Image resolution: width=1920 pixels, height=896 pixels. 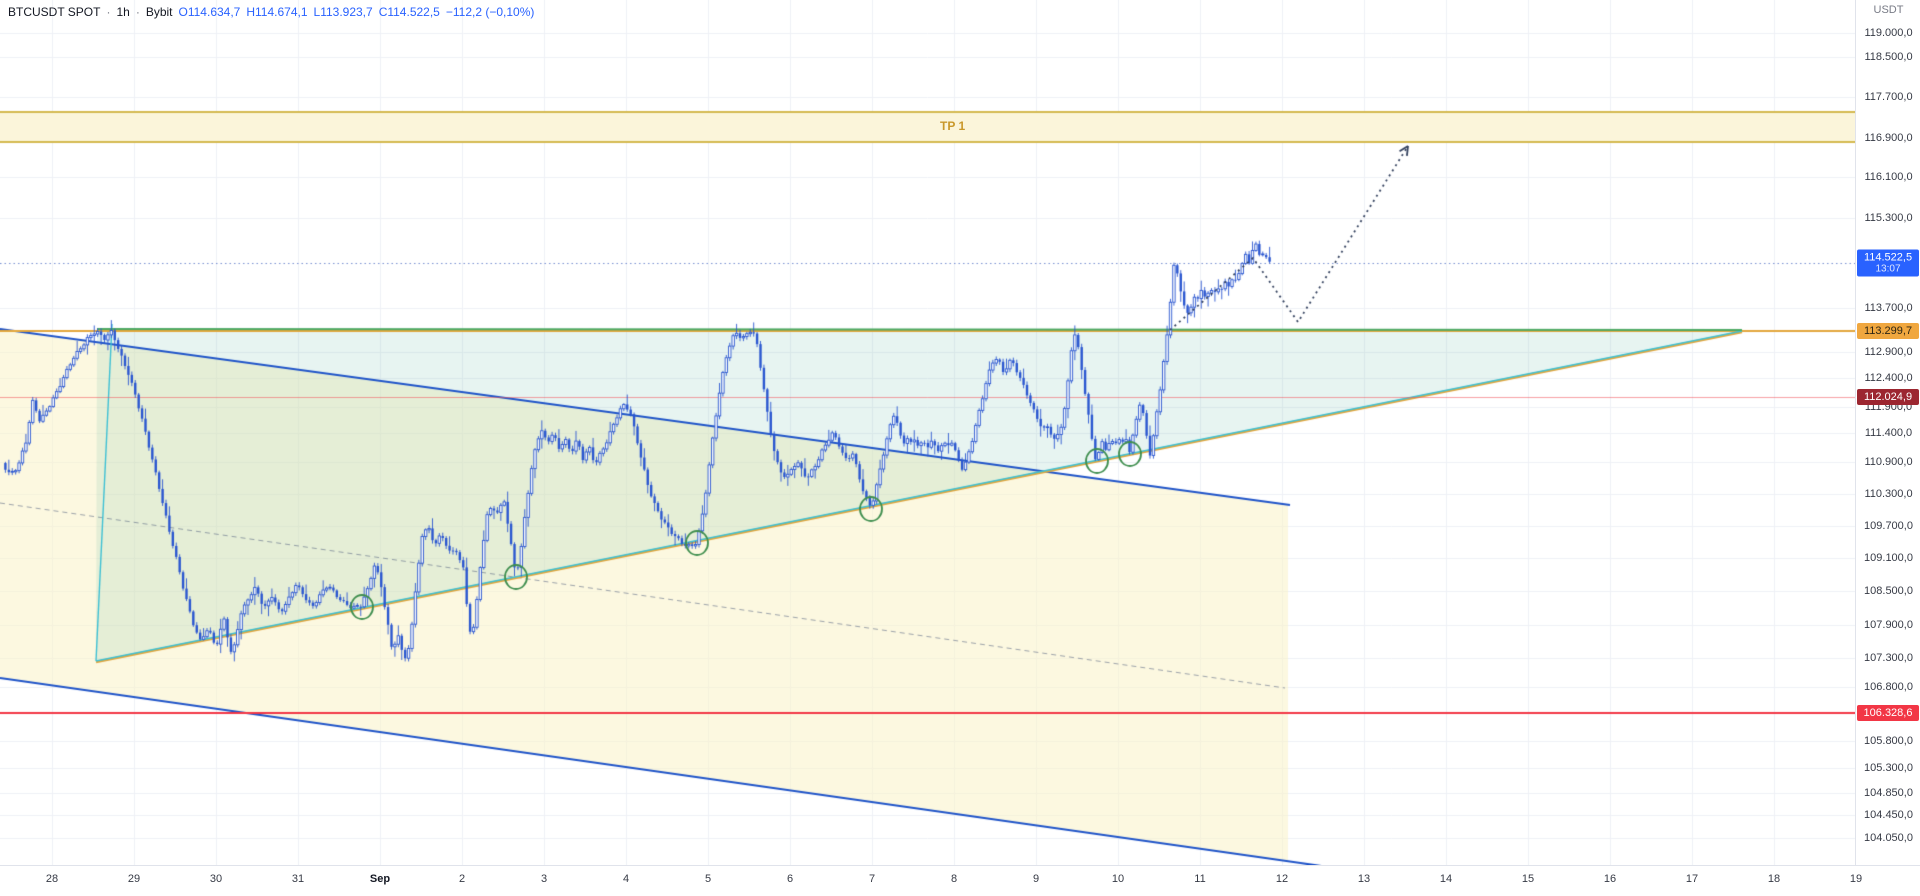 I want to click on time-axis-label: 14, so click(x=1446, y=879).